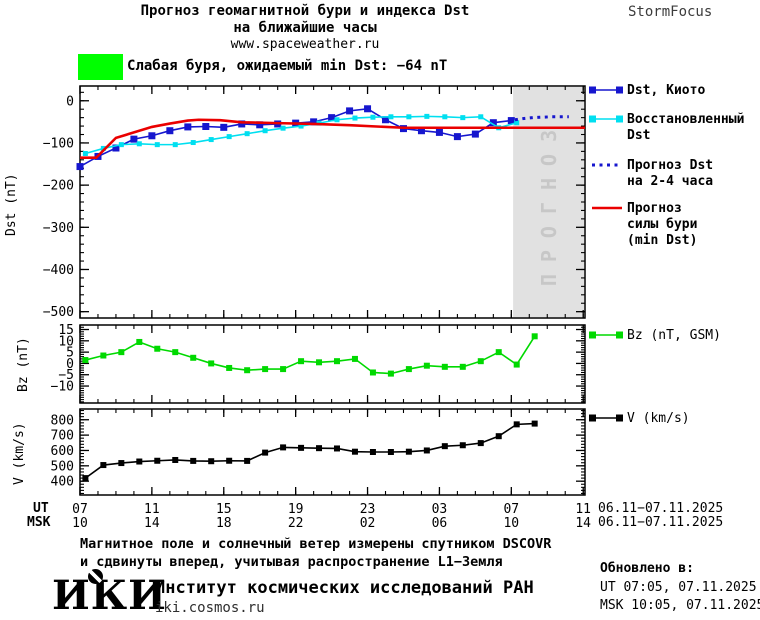 The height and width of the screenshot is (620, 760). What do you see at coordinates (344, 588) in the screenshot?
I see `institute-name: Институт космических исследований РАН` at bounding box center [344, 588].